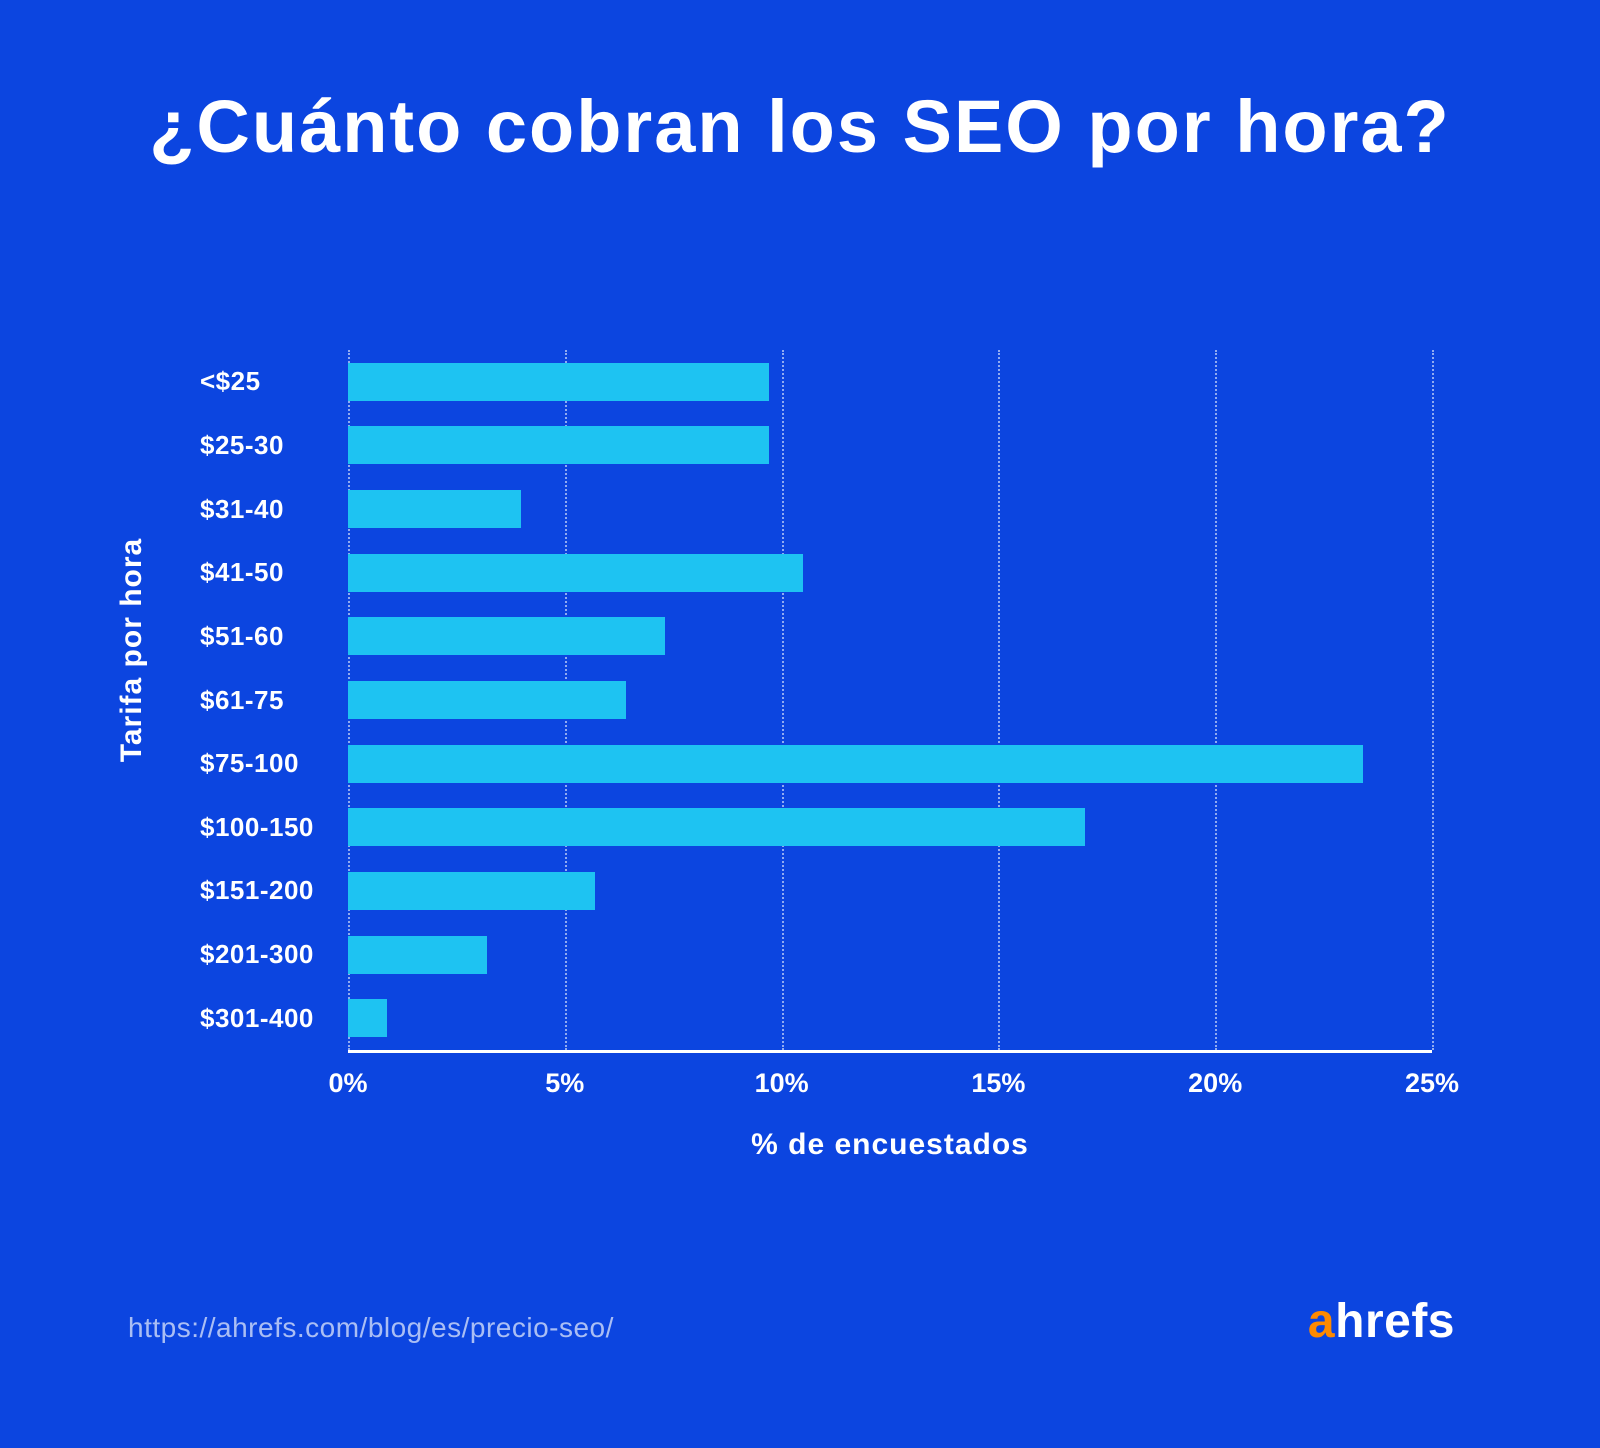 Image resolution: width=1600 pixels, height=1448 pixels. What do you see at coordinates (781, 1083) in the screenshot?
I see `x-tick-label: 10%` at bounding box center [781, 1083].